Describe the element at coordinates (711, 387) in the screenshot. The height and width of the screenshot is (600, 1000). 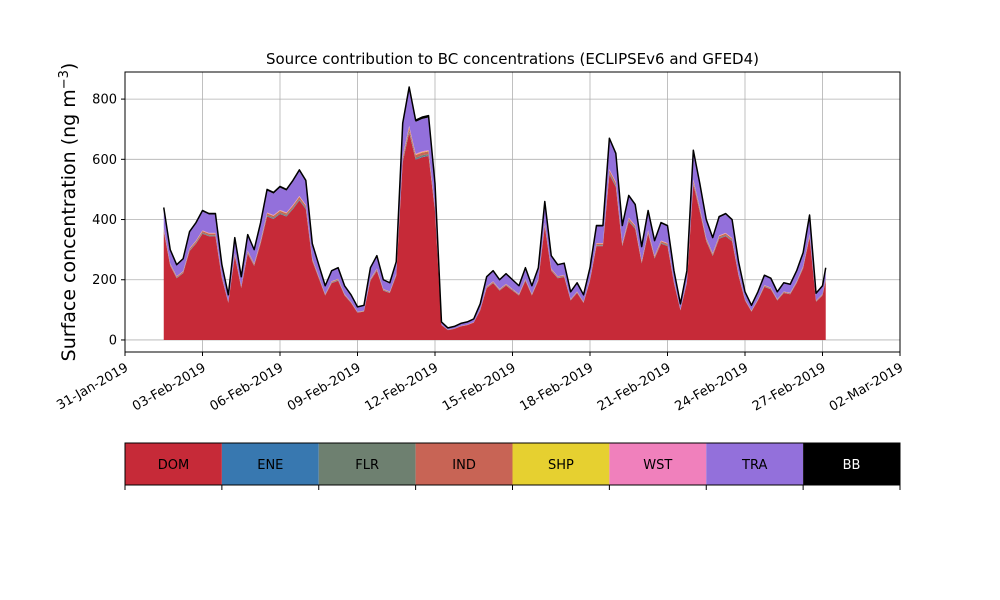
I see `x-tick-label: 24-Feb-2019` at that location.